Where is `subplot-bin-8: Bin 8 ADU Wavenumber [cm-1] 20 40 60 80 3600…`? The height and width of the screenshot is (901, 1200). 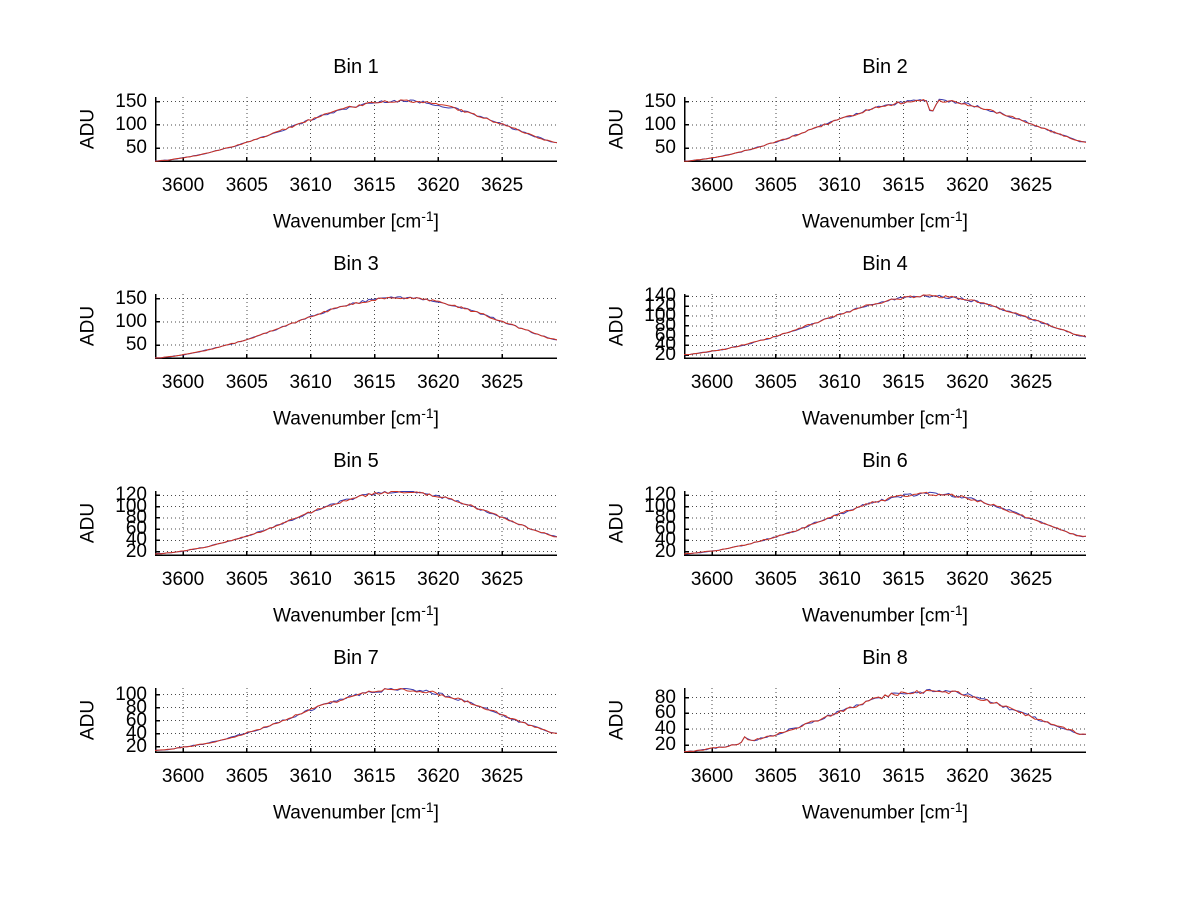 subplot-bin-8: Bin 8 ADU Wavenumber [cm-1] 20 40 60 80 3600… is located at coordinates (835, 739).